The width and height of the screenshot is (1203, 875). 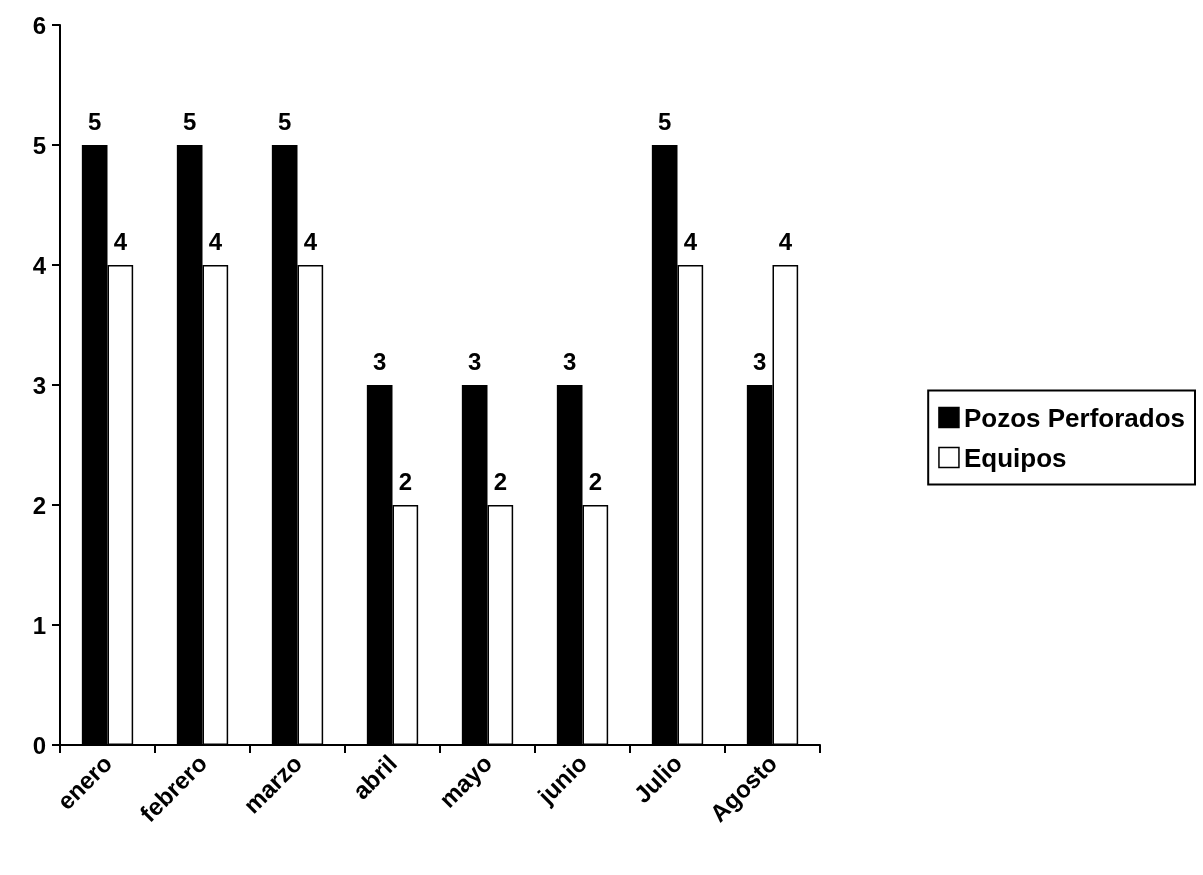 I want to click on y-tick-label: 5, so click(x=39, y=145).